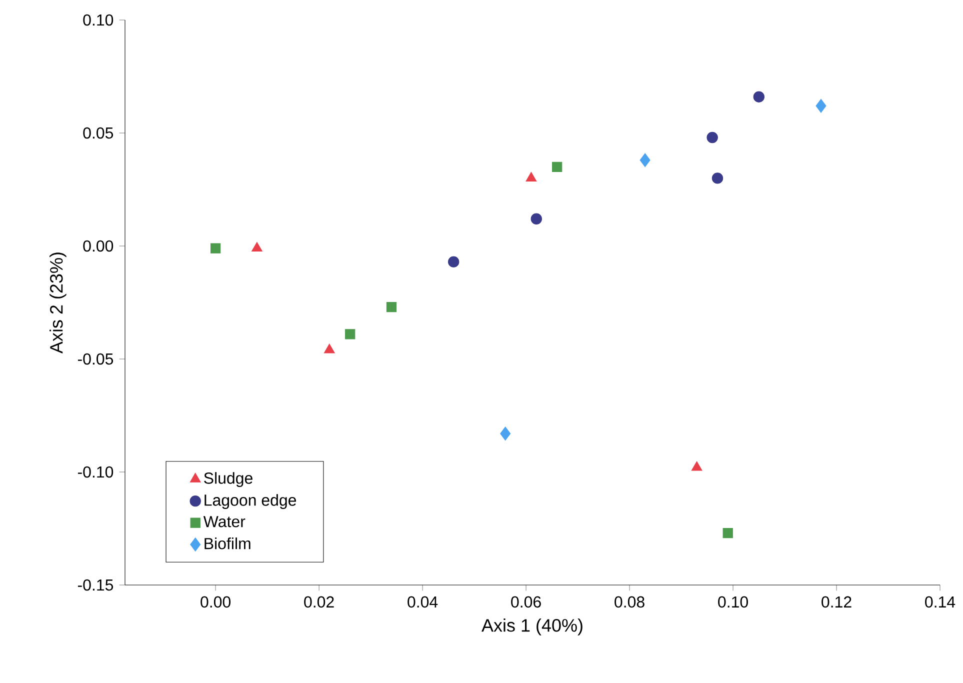  I want to click on x-tick-label: 0.14, so click(940, 602).